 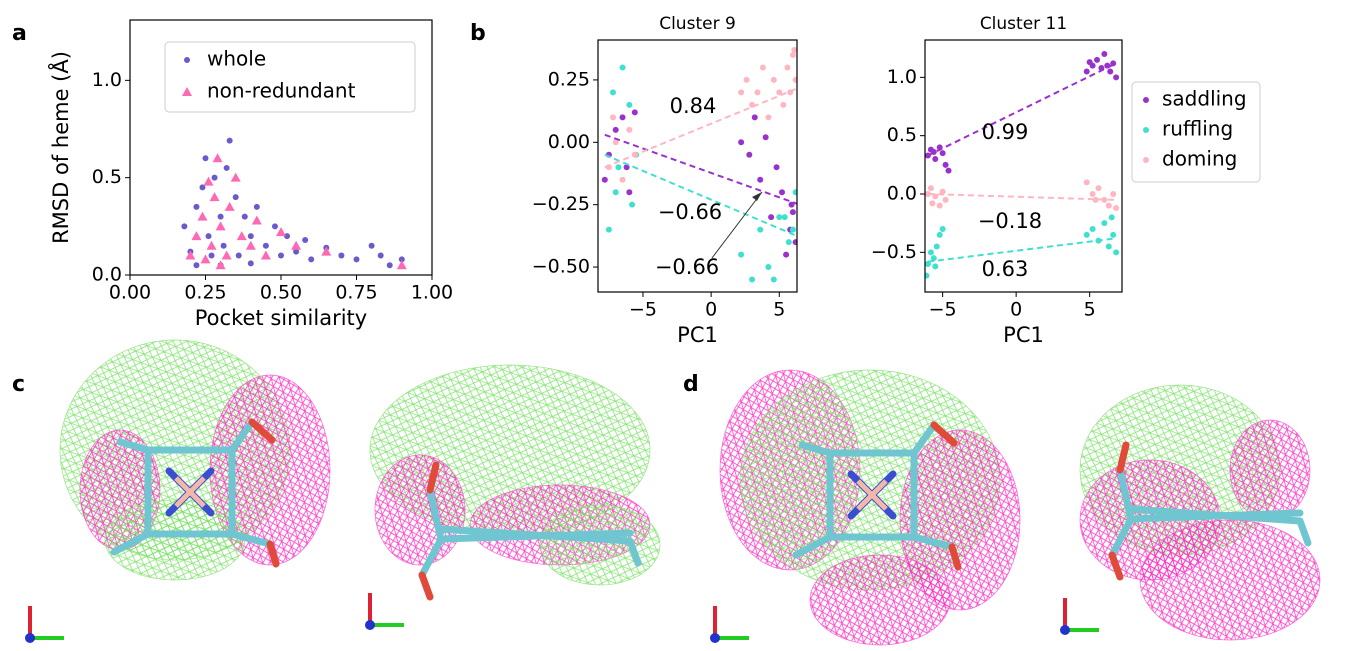 What do you see at coordinates (281, 293) in the screenshot?
I see `x-tick-label: 0.50` at bounding box center [281, 293].